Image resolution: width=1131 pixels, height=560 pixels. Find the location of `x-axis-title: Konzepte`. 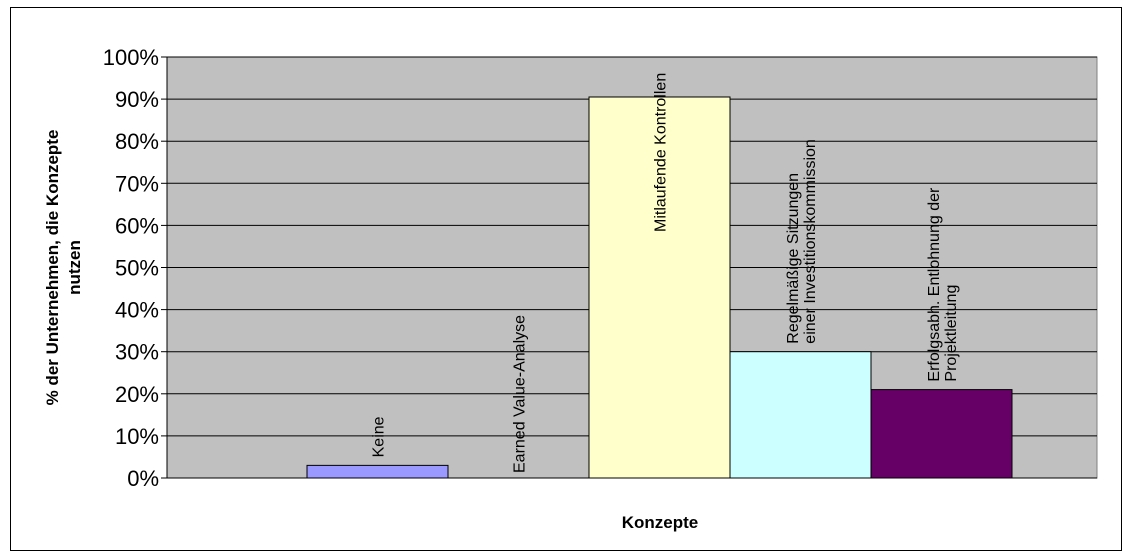

x-axis-title: Konzepte is located at coordinates (660, 522).